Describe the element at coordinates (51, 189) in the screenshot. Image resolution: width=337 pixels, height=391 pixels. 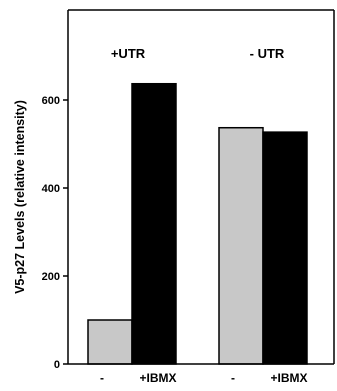
I see `y-tick-label: 400` at that location.